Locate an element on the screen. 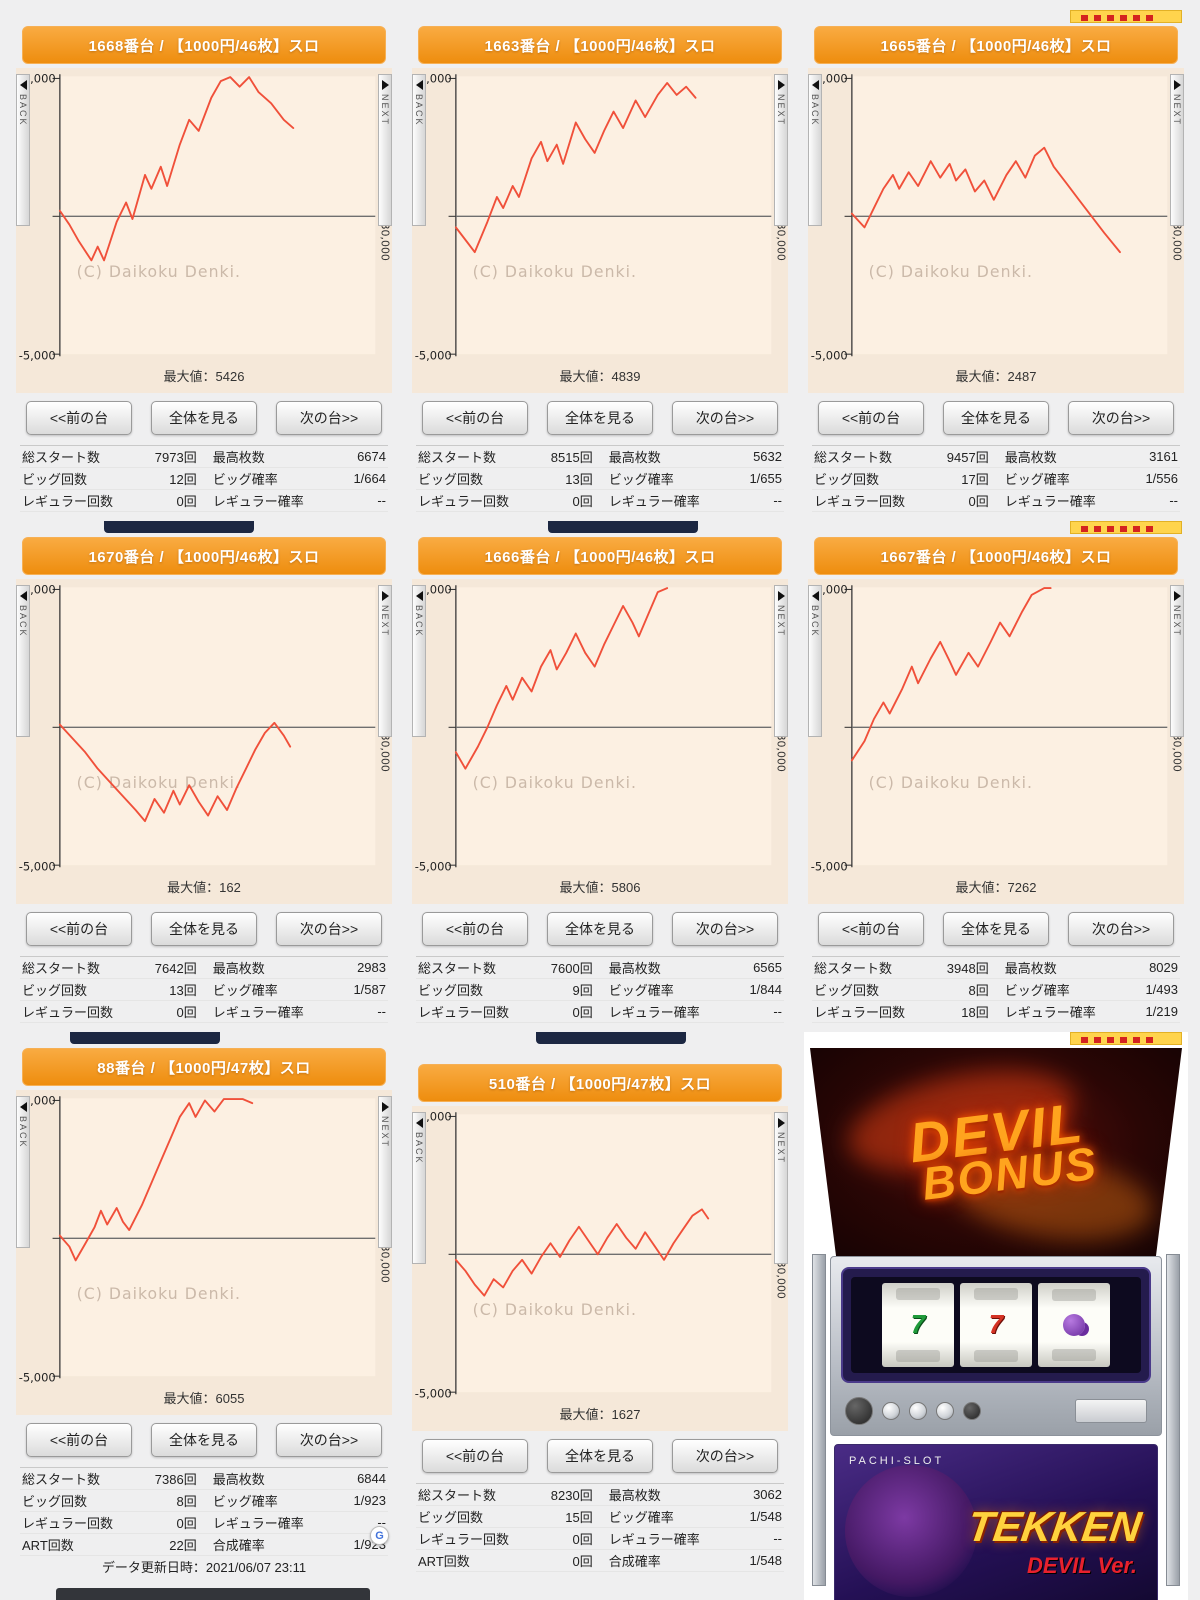 The image size is (1200, 1600). stat-row: 総スタート数 7973回 最高枚数 6674 is located at coordinates (204, 457).